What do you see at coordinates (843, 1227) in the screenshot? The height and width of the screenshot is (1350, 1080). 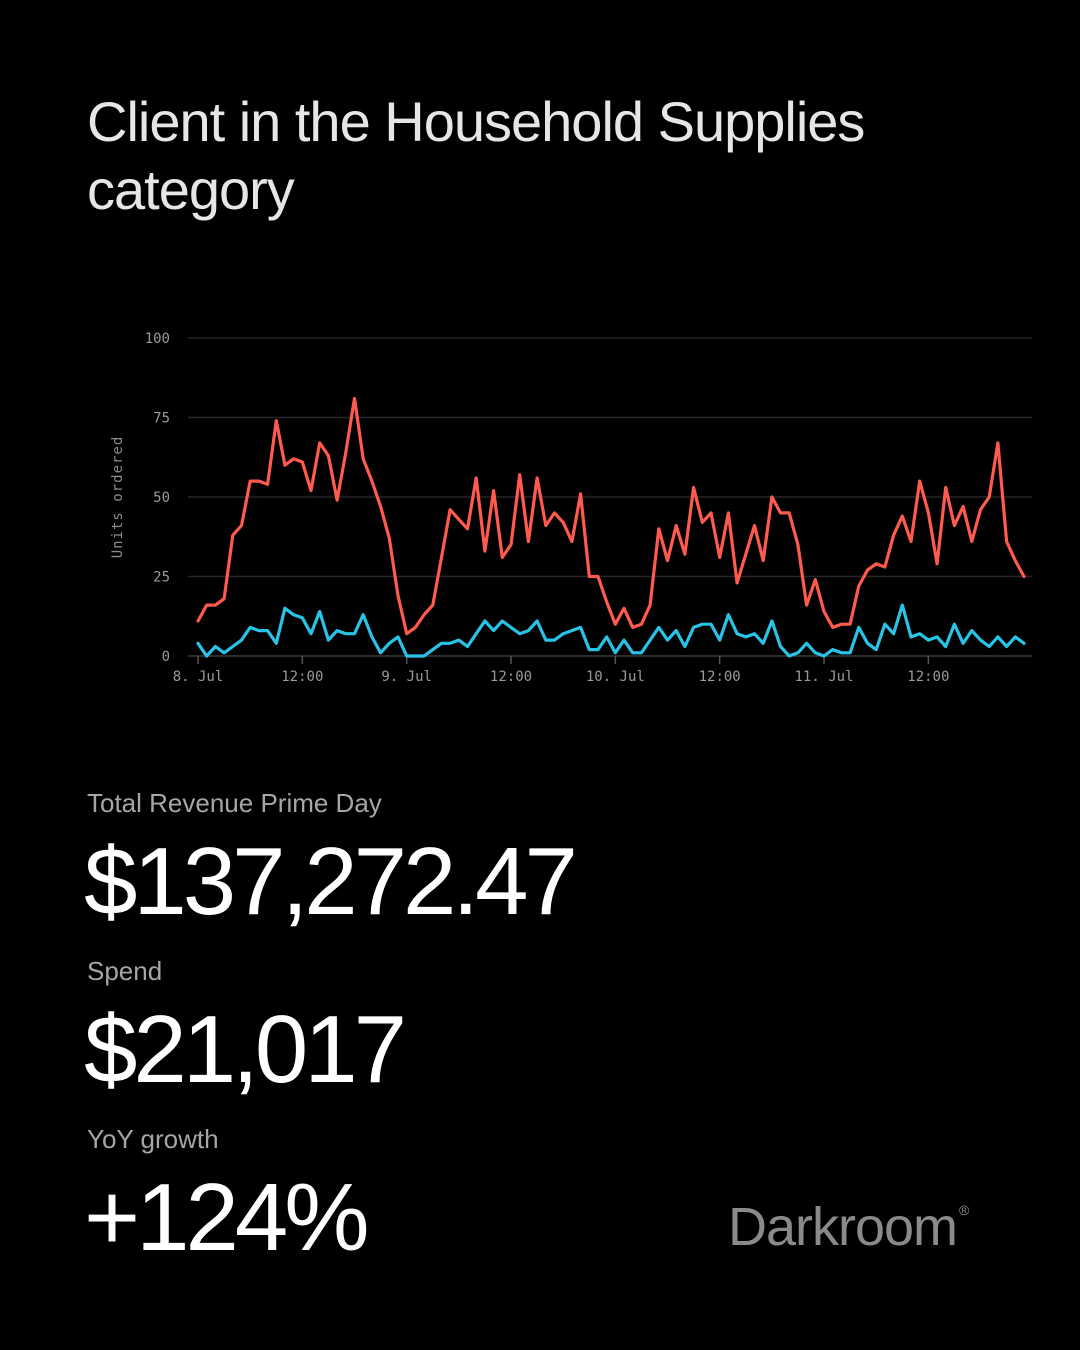 I see `brand-name: Darkroom` at bounding box center [843, 1227].